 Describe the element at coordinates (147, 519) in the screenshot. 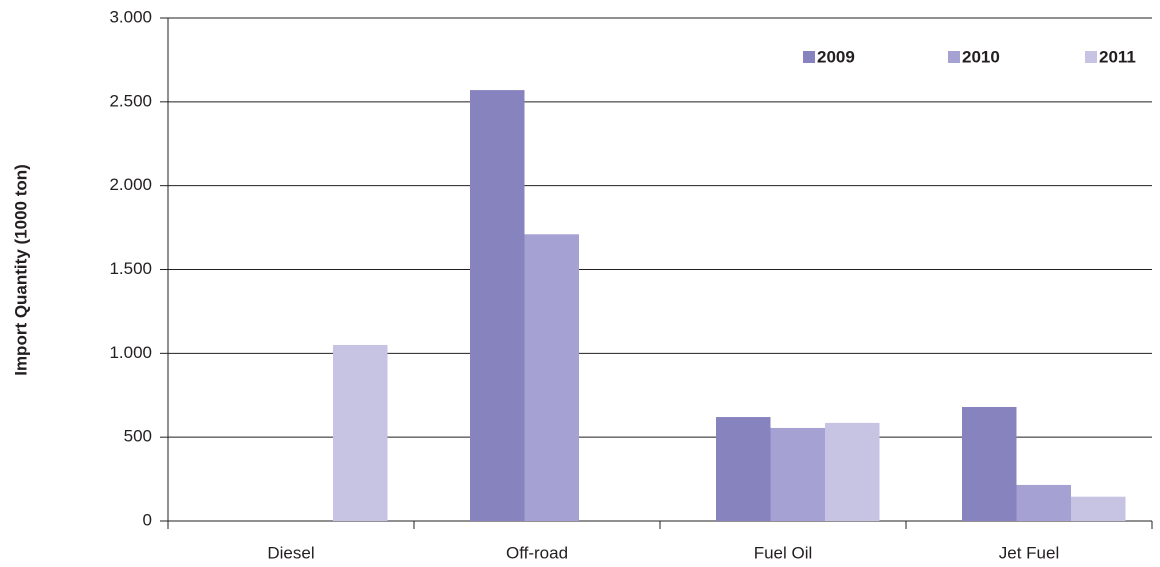

I see `y-tick-label: 0` at that location.